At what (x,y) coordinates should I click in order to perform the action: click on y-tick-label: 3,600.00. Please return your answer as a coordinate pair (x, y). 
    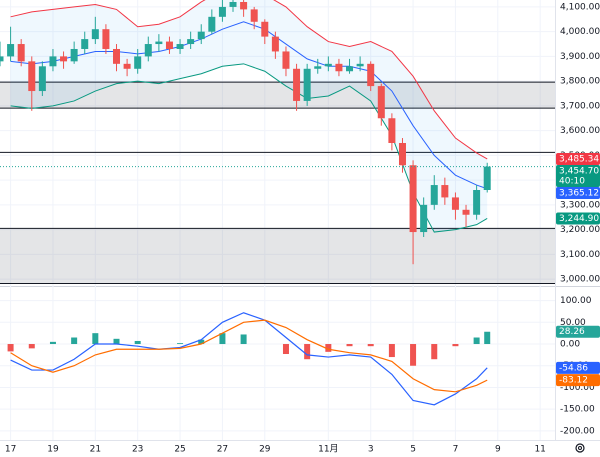
    Looking at the image, I should click on (580, 131).